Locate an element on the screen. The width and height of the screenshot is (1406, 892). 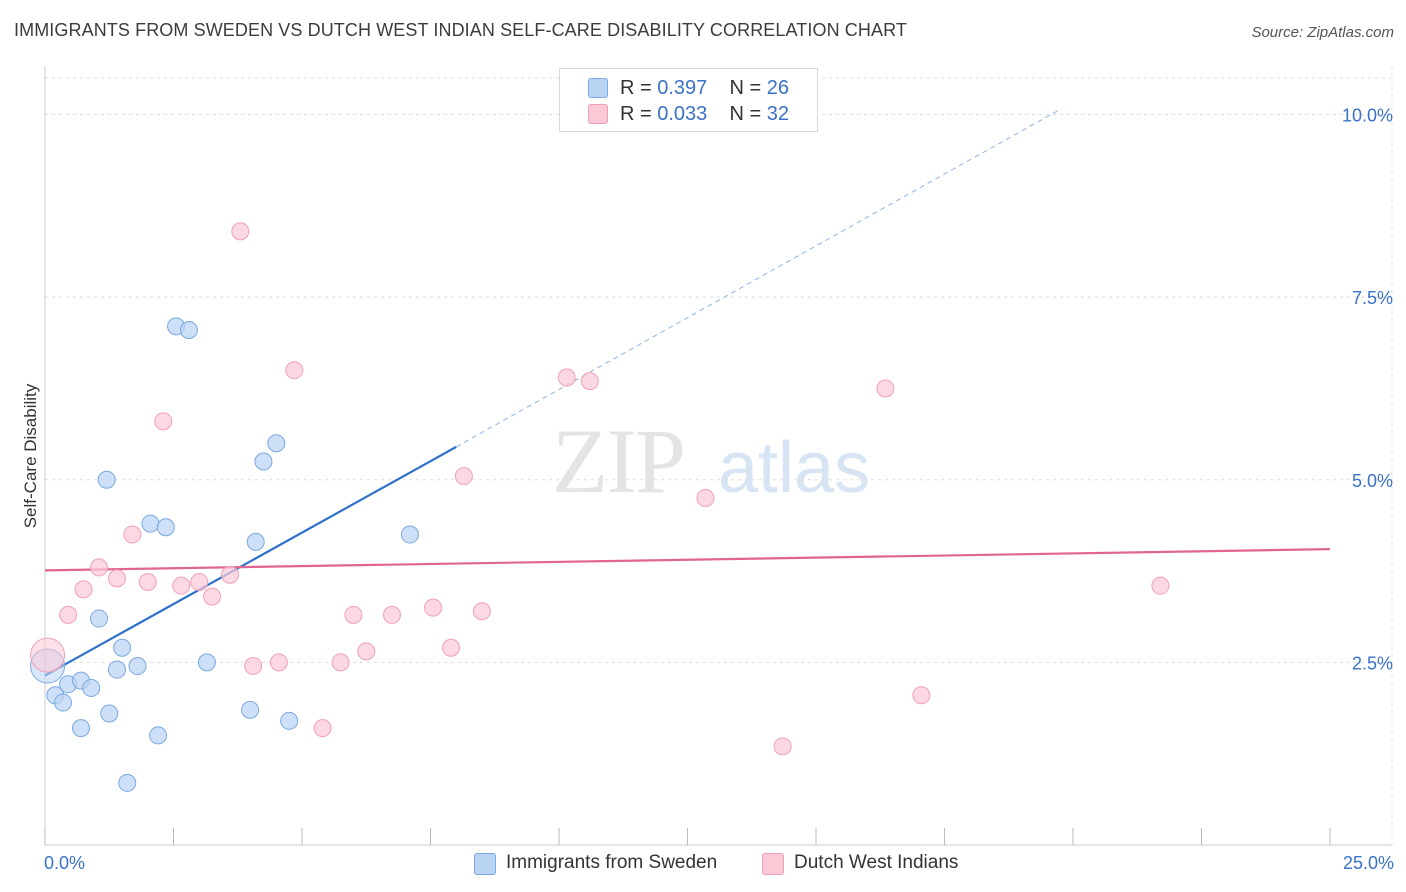
bottom-legend-label-sweden: Immigrants from Sweden is located at coordinates (612, 862).